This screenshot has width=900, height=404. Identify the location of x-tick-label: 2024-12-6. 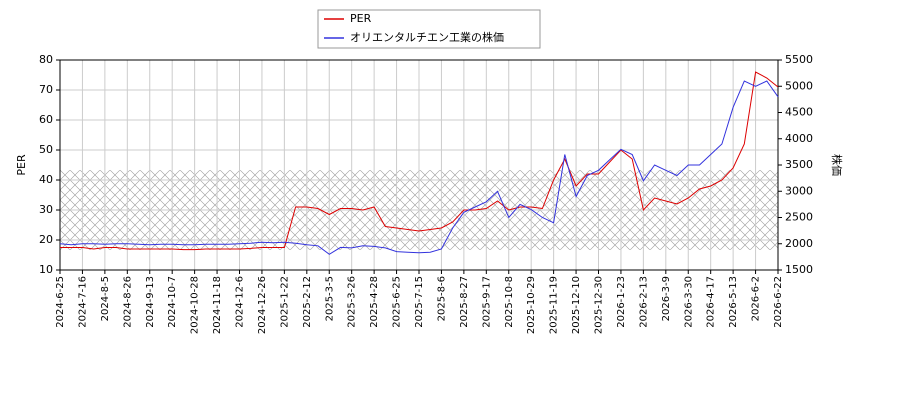
(240, 302).